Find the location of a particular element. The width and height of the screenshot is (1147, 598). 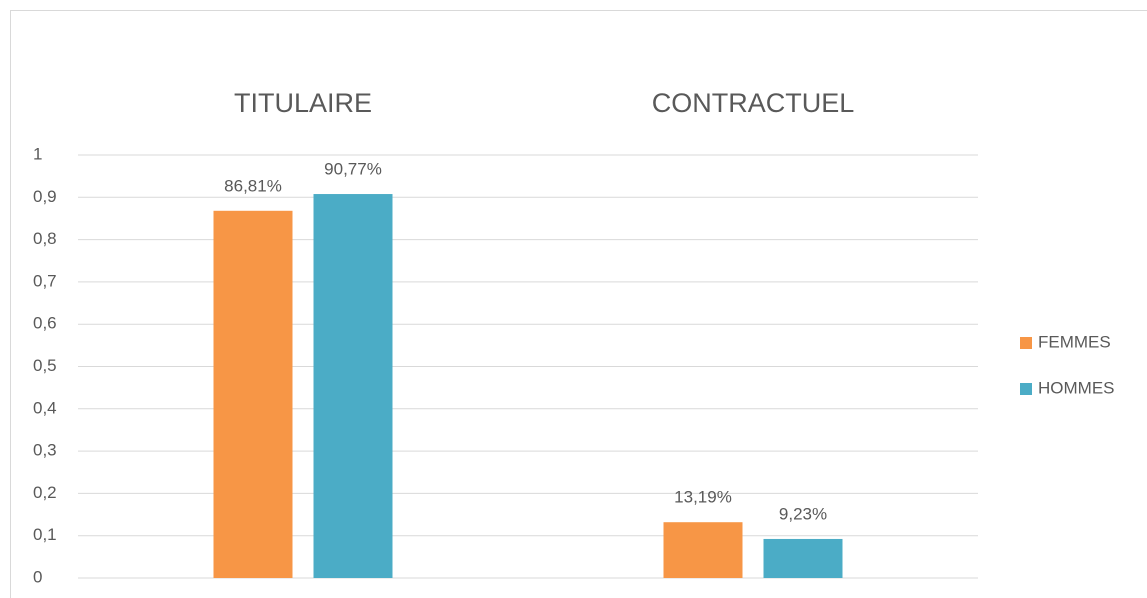

y-tick-label: 0,3 is located at coordinates (45, 450).